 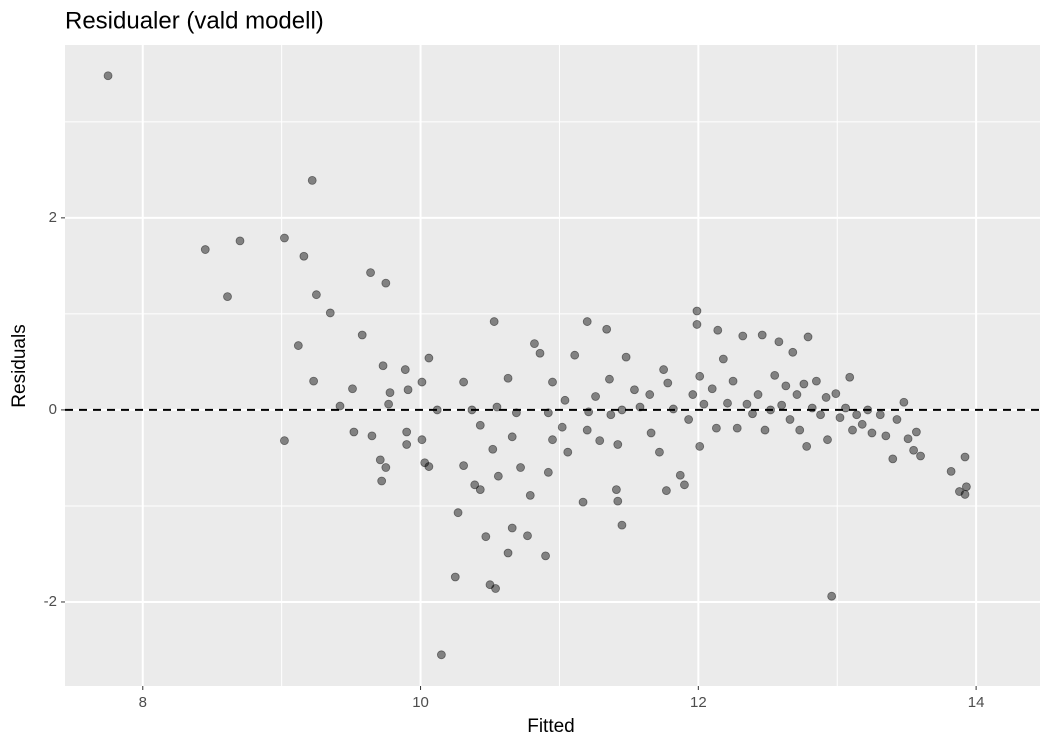 I want to click on y-tick-label: 2, so click(x=53, y=217).